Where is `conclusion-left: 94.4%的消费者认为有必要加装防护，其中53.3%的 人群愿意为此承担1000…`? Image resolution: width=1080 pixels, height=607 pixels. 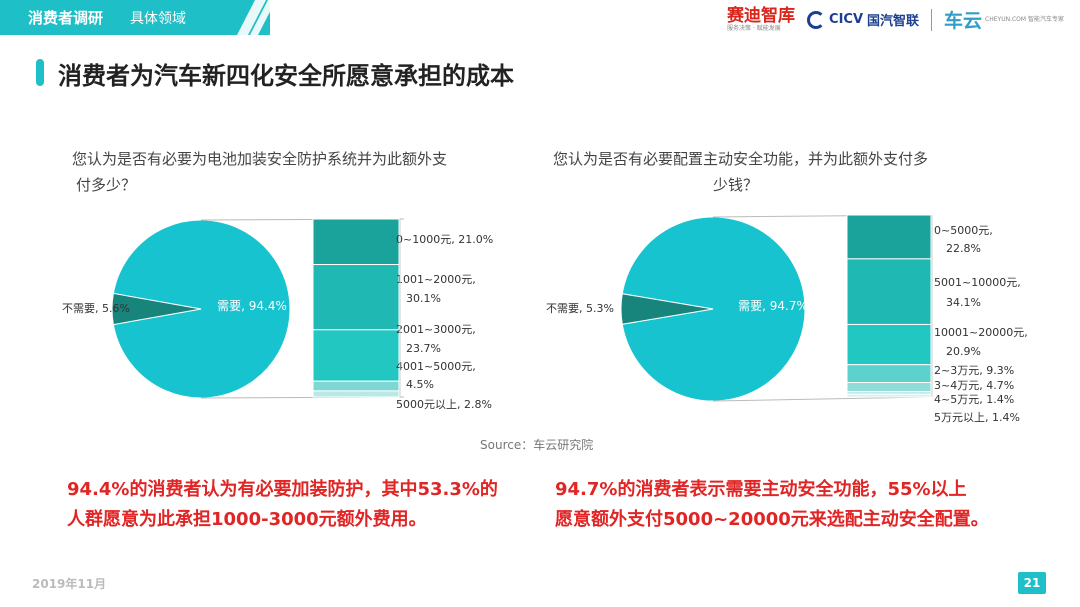 conclusion-left: 94.4%的消费者认为有必要加装防护，其中53.3%的 人群愿意为此承担1000… is located at coordinates (282, 504).